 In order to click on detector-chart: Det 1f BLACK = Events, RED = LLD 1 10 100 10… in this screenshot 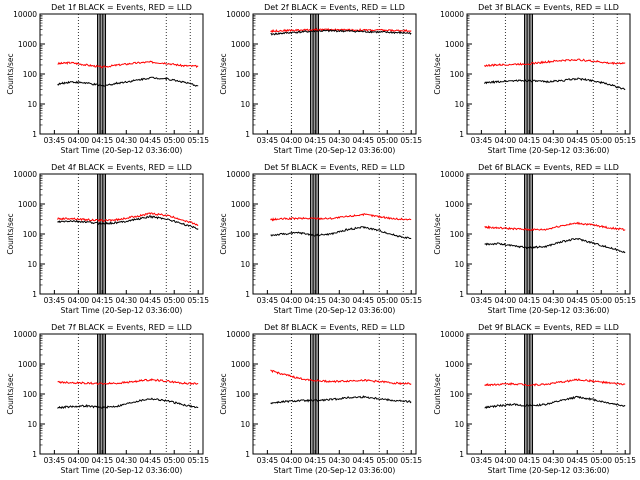, I will do `click(107, 79)`.